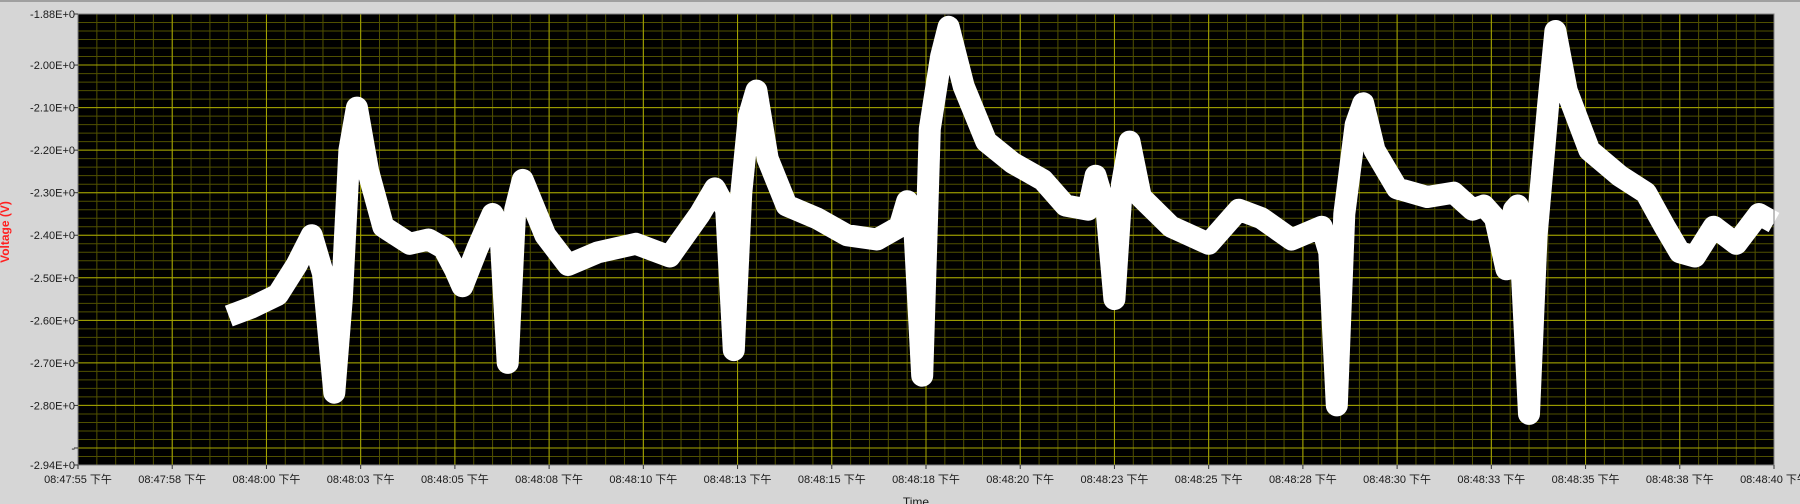 The height and width of the screenshot is (504, 1800). What do you see at coordinates (1397, 479) in the screenshot?
I see `x-tick-label: 08:48:30 下午` at bounding box center [1397, 479].